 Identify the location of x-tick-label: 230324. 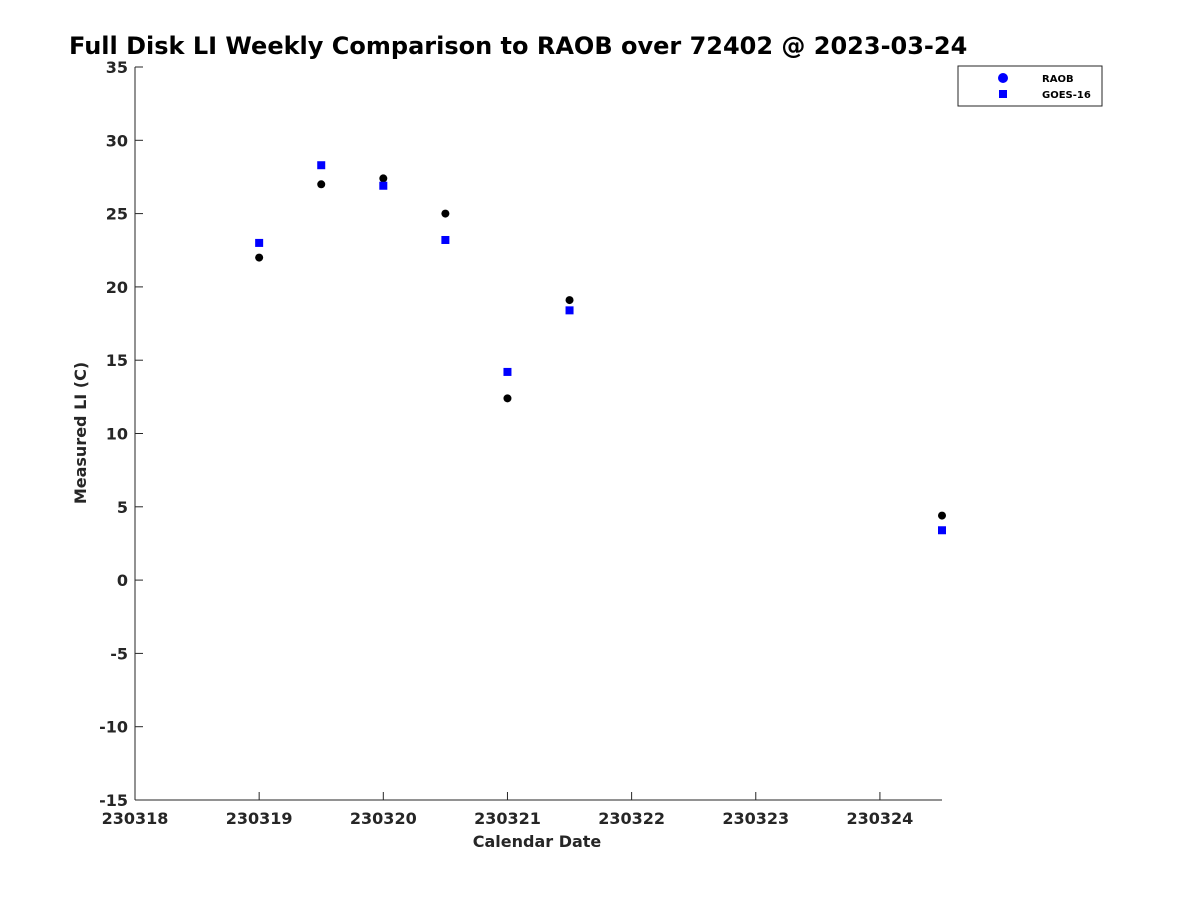
(880, 818).